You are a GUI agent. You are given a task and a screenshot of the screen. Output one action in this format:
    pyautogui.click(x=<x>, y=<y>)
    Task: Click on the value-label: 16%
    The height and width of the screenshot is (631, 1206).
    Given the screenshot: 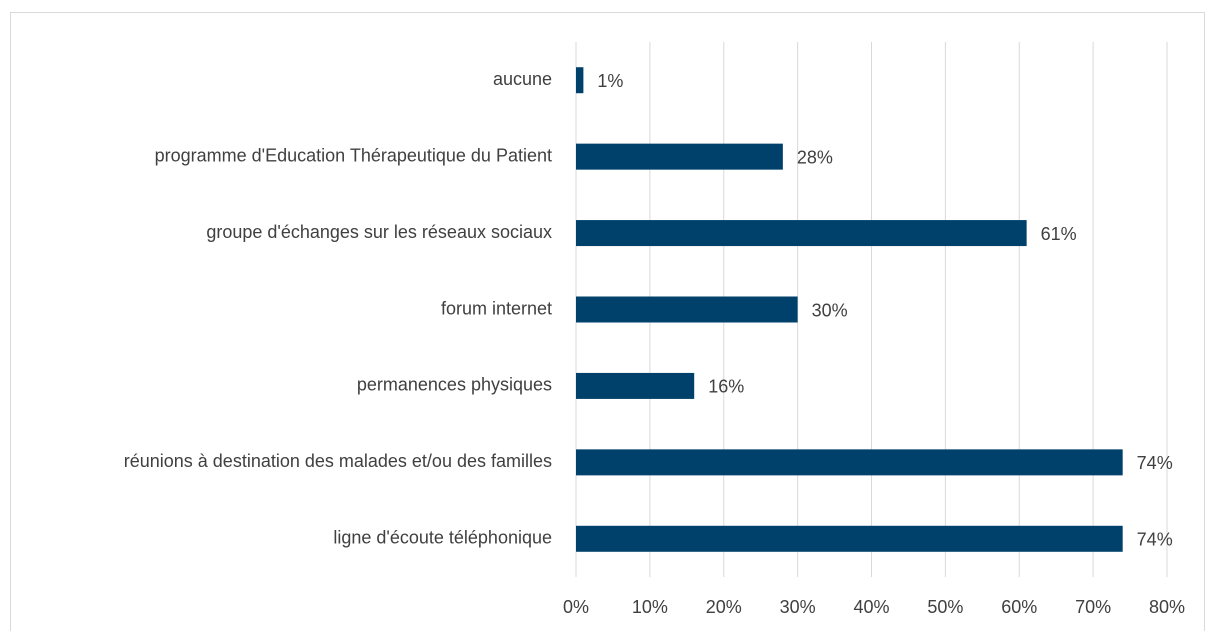 What is the action you would take?
    pyautogui.click(x=726, y=387)
    